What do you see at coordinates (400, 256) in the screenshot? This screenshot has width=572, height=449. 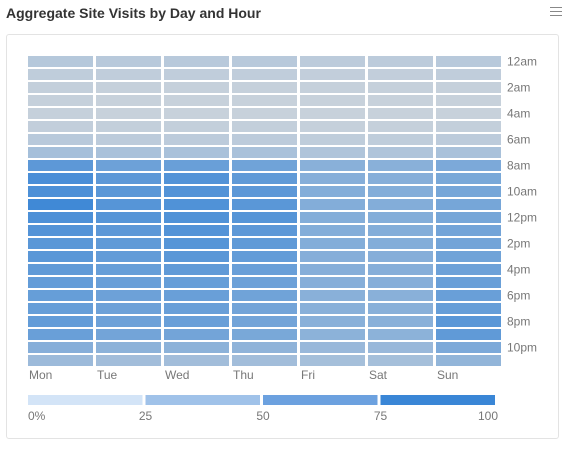 I see `heatmap-cell: Sat 3pm: 52` at bounding box center [400, 256].